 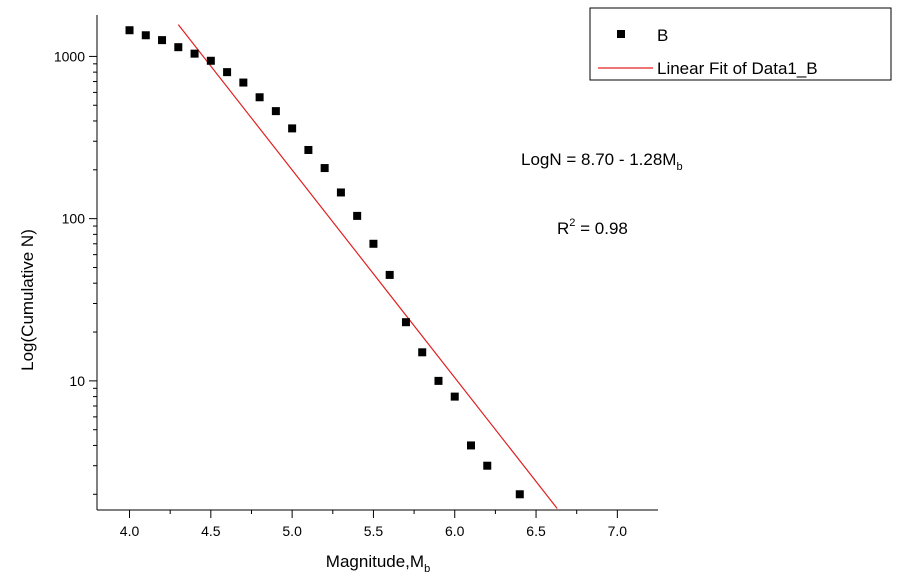 What do you see at coordinates (74, 219) in the screenshot?
I see `y-tick-label: 100` at bounding box center [74, 219].